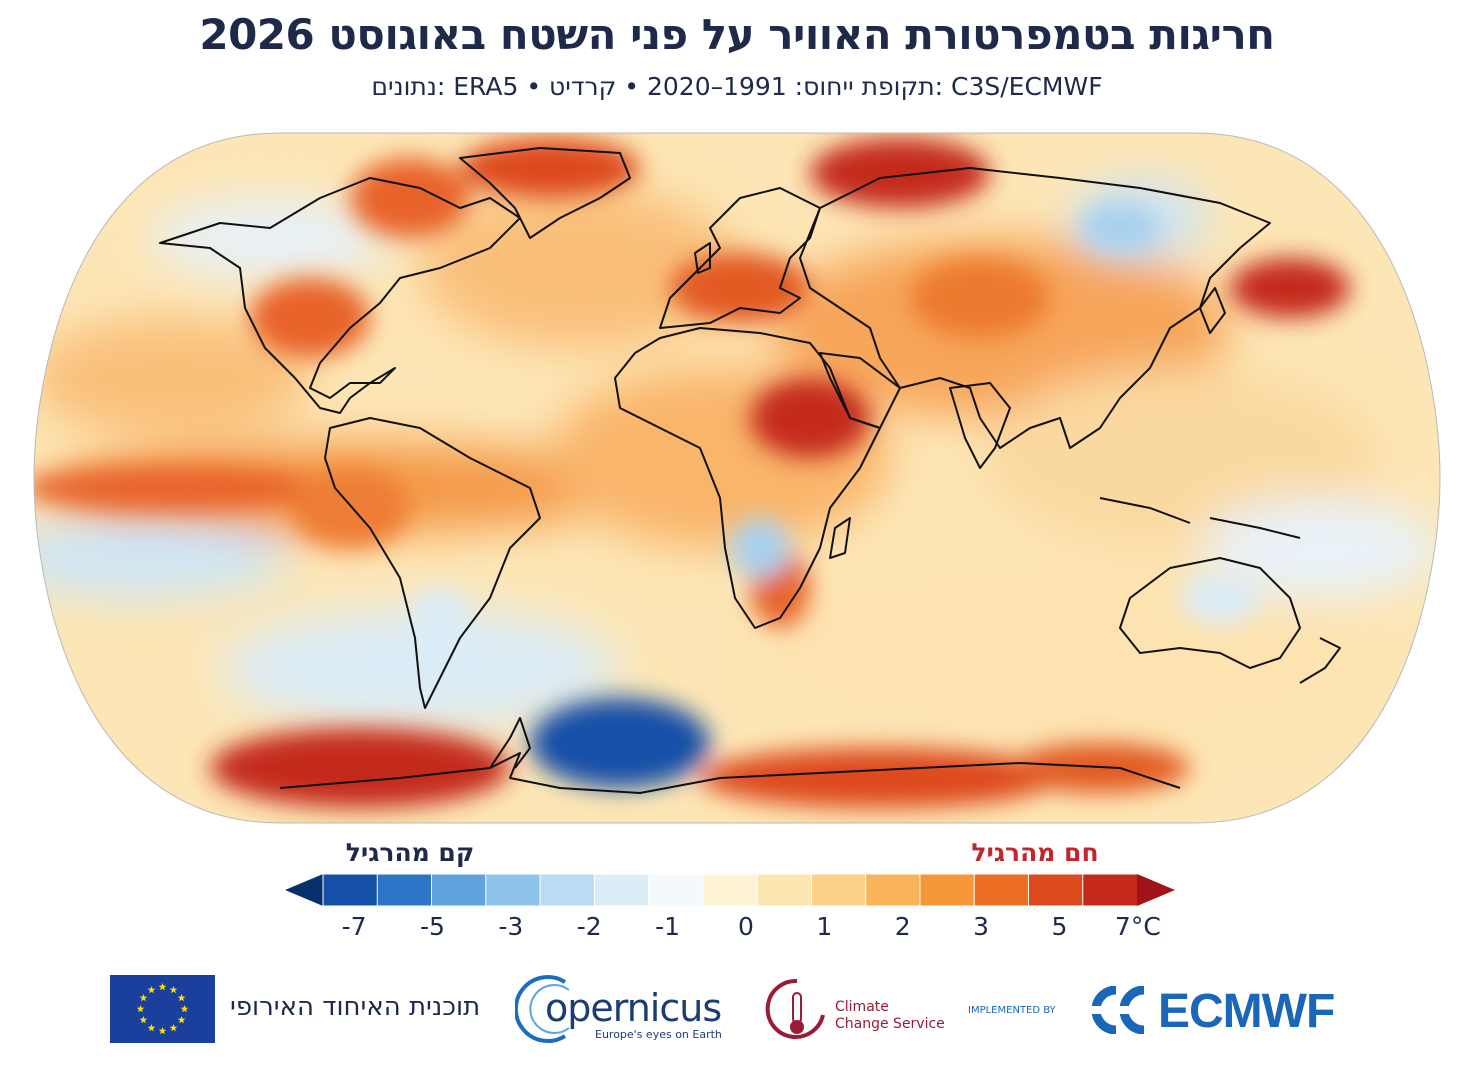  Describe the element at coordinates (890, 1024) in the screenshot. I see `c3s-line-2: Change Service` at that location.